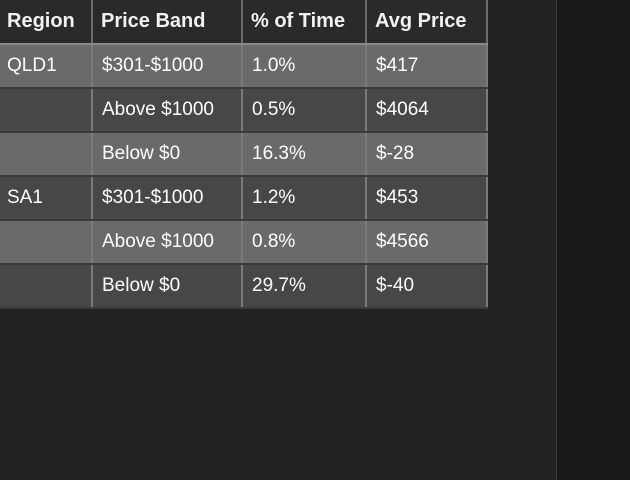 Image resolution: width=630 pixels, height=480 pixels. What do you see at coordinates (427, 286) in the screenshot?
I see `cell-avg-price: $-40` at bounding box center [427, 286].